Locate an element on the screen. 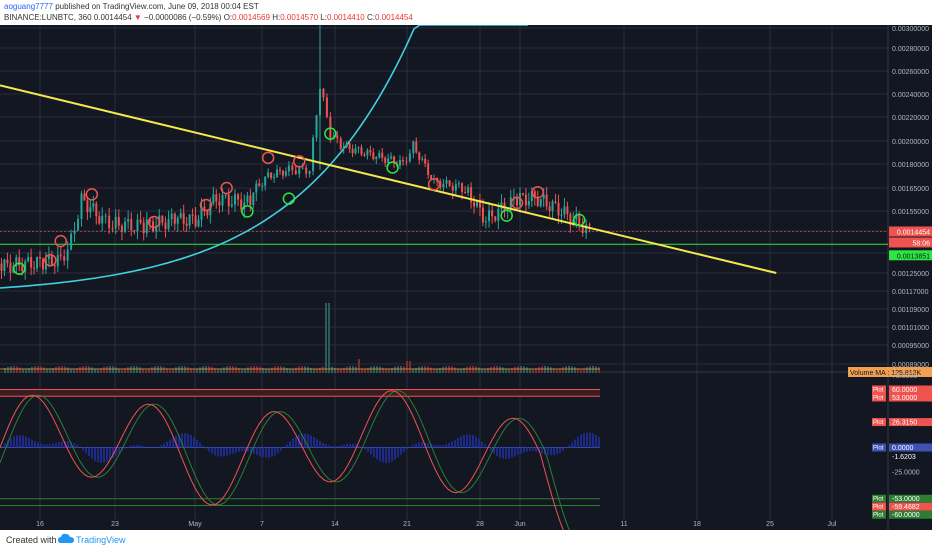 This screenshot has width=932, height=550. high-label: H: is located at coordinates (276, 17).